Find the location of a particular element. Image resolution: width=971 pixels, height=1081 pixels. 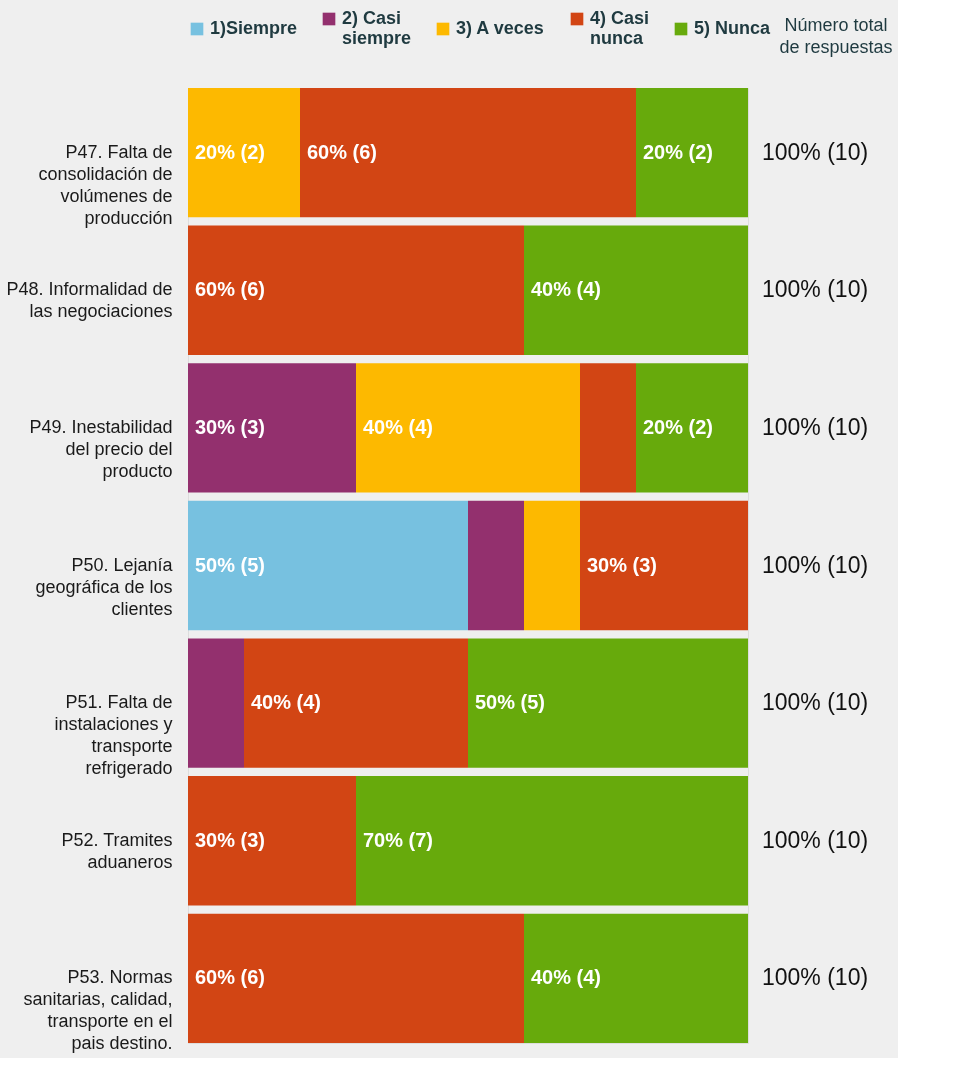

y-tick-label: P53. Normas sanitarias, calidad, transporte en el pais destino. is located at coordinates (98, 1010).